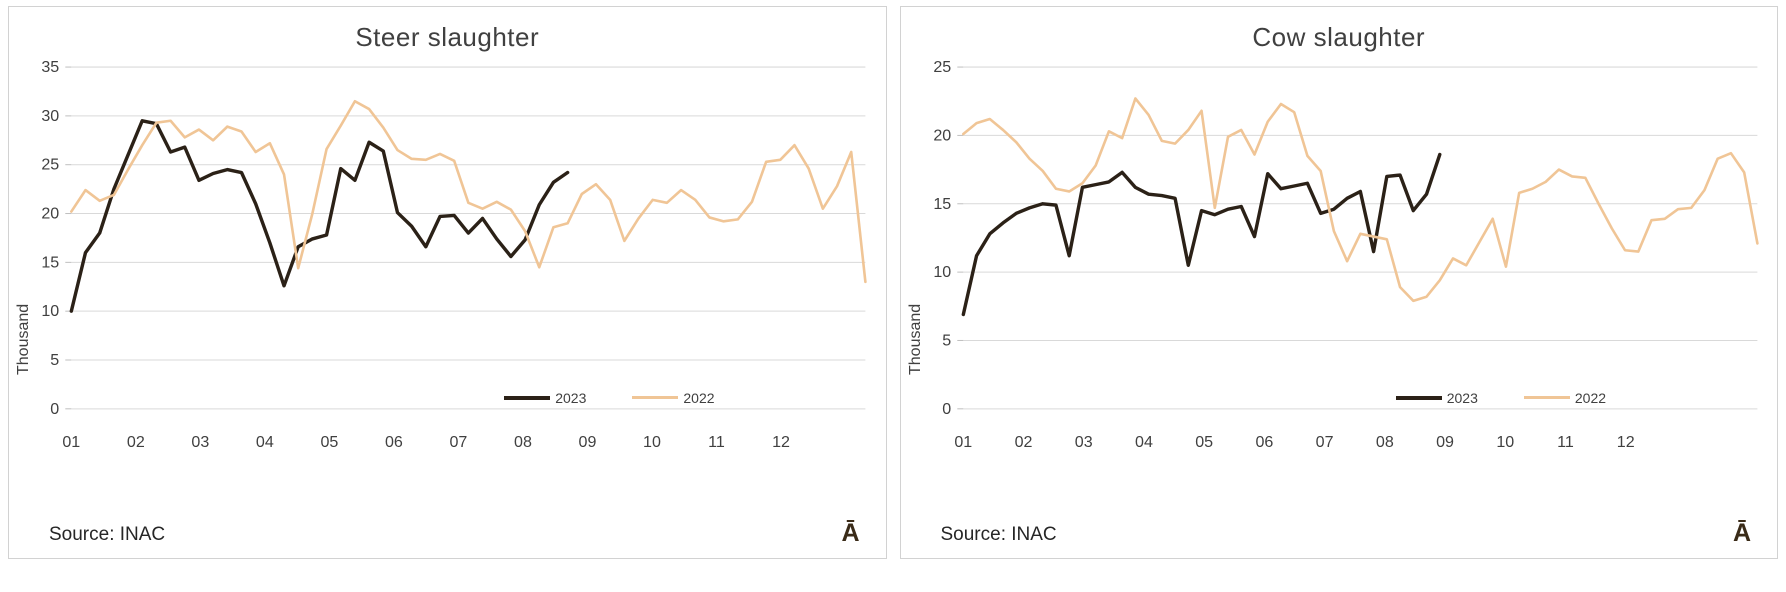 The width and height of the screenshot is (1786, 592). Describe the element at coordinates (1339, 37) in the screenshot. I see `chart-title: Cow slaughter` at that location.